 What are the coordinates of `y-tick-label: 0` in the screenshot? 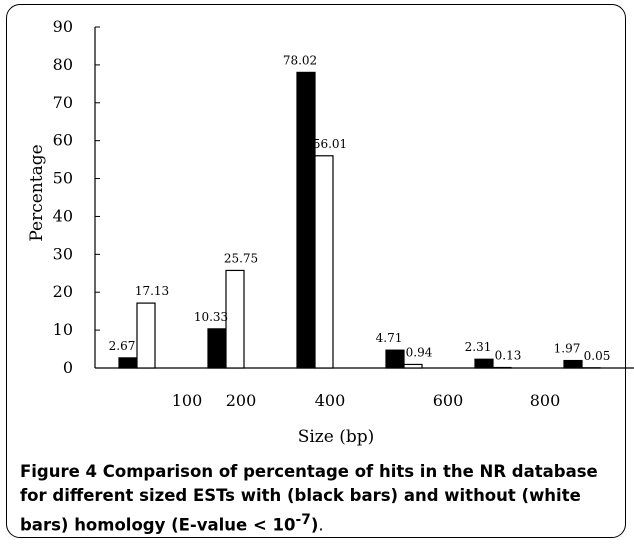 It's located at (68, 367).